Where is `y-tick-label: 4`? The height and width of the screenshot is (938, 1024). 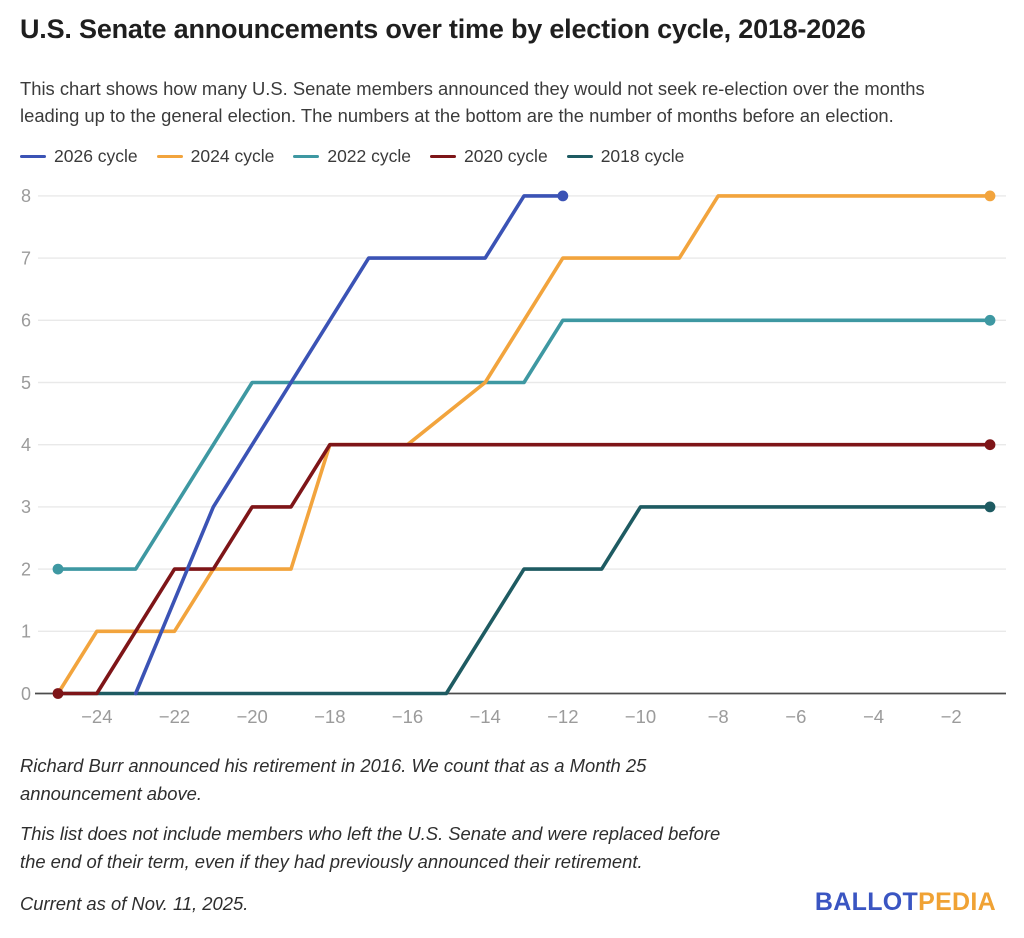 y-tick-label: 4 is located at coordinates (26, 445).